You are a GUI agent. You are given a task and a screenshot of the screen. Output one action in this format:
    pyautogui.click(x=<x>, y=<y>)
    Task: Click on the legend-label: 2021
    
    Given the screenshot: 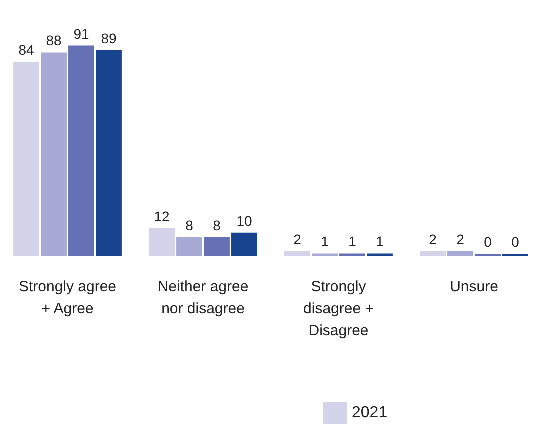 What is the action you would take?
    pyautogui.click(x=370, y=413)
    